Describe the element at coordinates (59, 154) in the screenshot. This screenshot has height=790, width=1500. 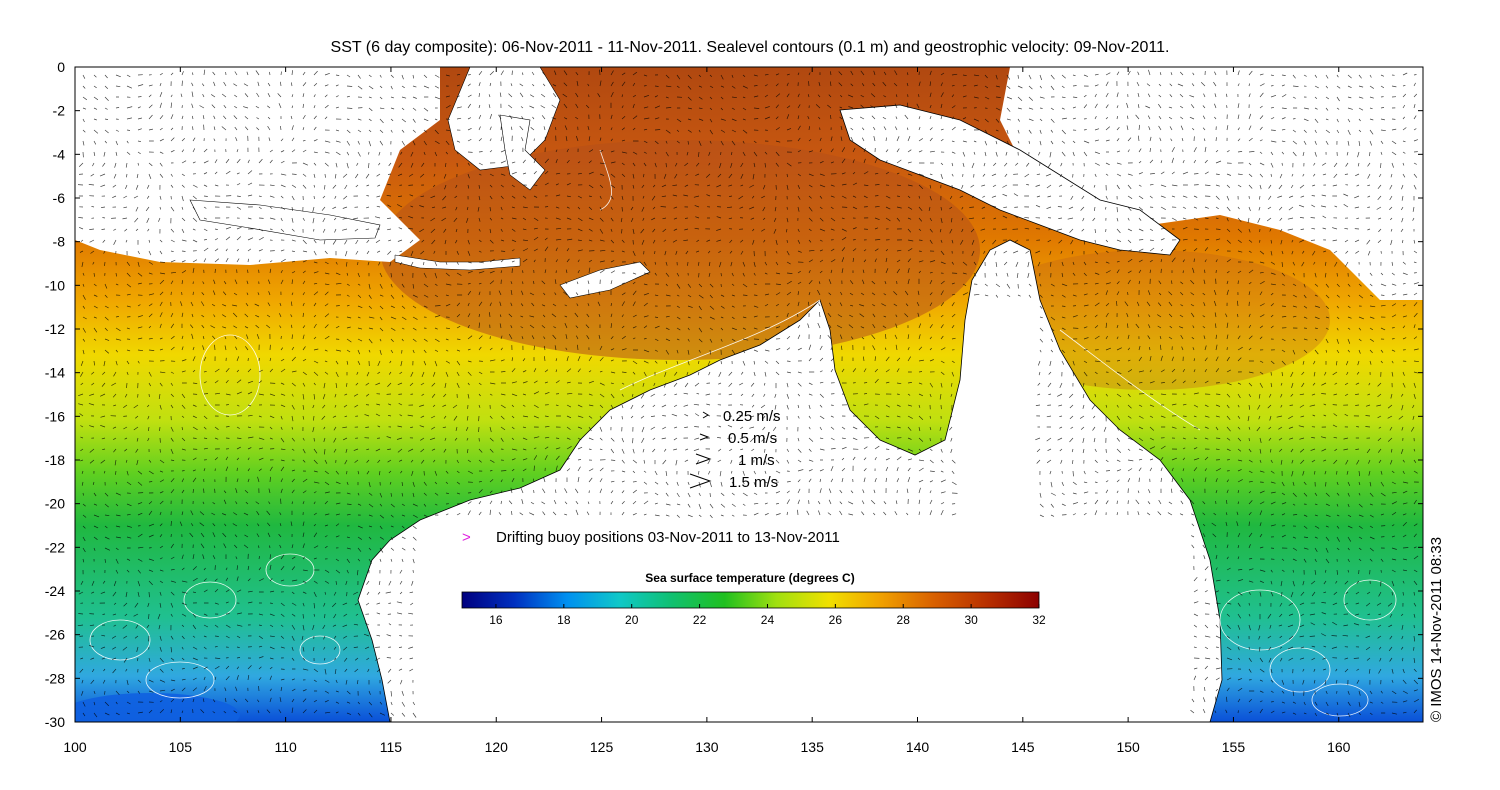
I see `y-tick-label: -4` at that location.